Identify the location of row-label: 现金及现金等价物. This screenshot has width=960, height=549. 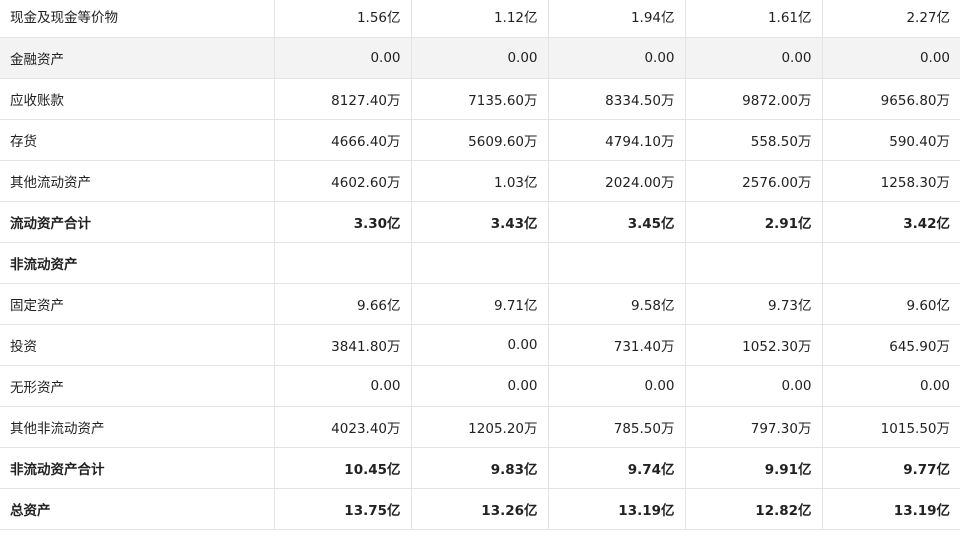
(137, 19).